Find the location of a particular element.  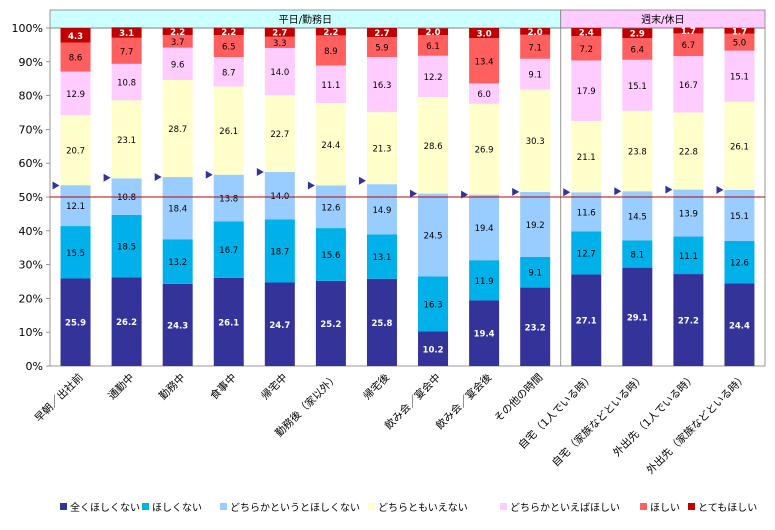

data-label: 4.3 is located at coordinates (75, 37).